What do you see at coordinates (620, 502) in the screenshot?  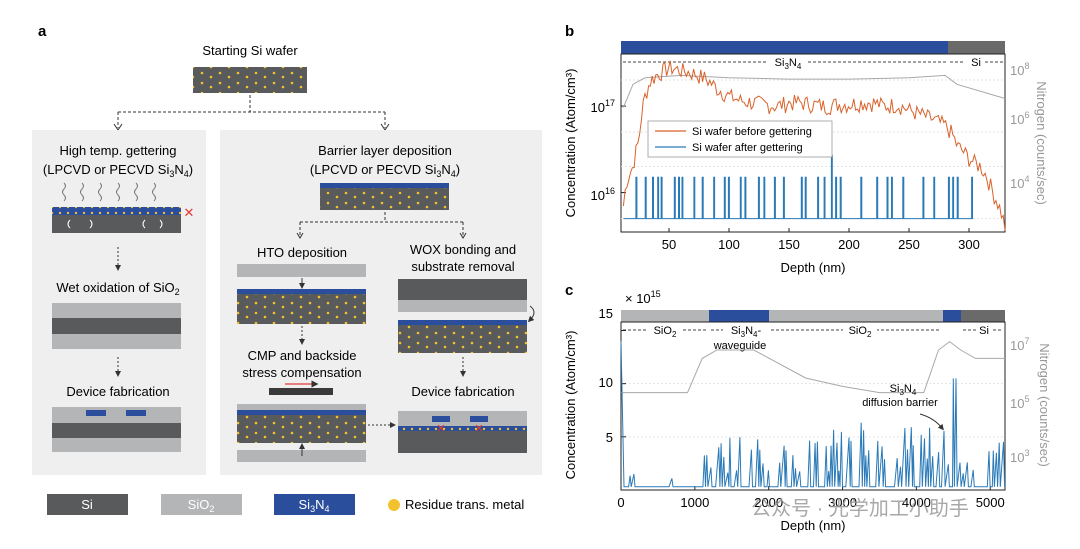 I see `c-xtick-label: 0` at bounding box center [620, 502].